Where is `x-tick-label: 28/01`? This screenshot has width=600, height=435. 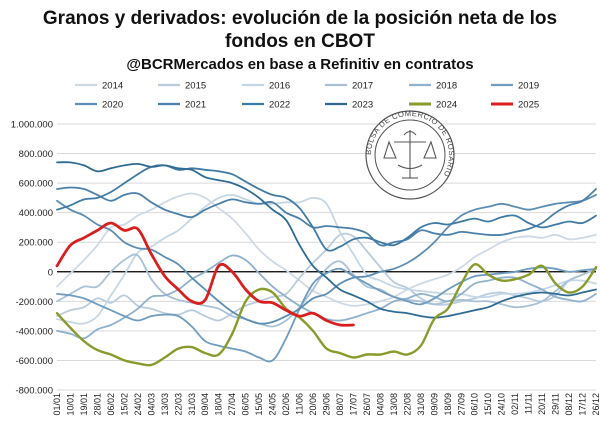 x-tick-label: 28/01 is located at coordinates (97, 404).